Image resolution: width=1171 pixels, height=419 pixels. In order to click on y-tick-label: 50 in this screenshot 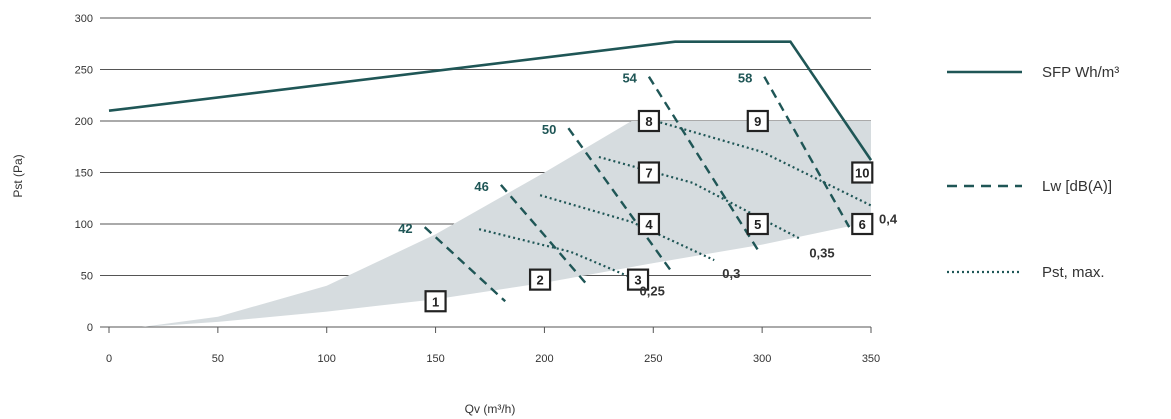, I will do `click(87, 277)`.